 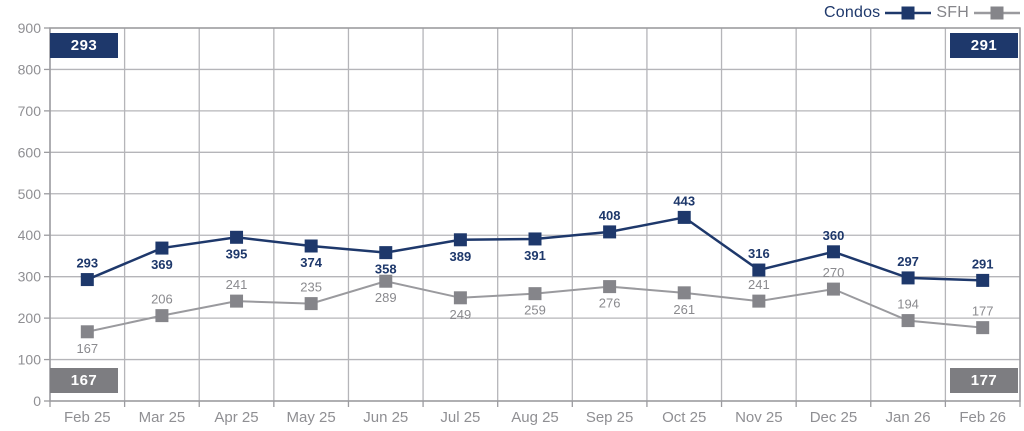 What do you see at coordinates (952, 12) in the screenshot?
I see `legend-label-sfh: SFH` at bounding box center [952, 12].